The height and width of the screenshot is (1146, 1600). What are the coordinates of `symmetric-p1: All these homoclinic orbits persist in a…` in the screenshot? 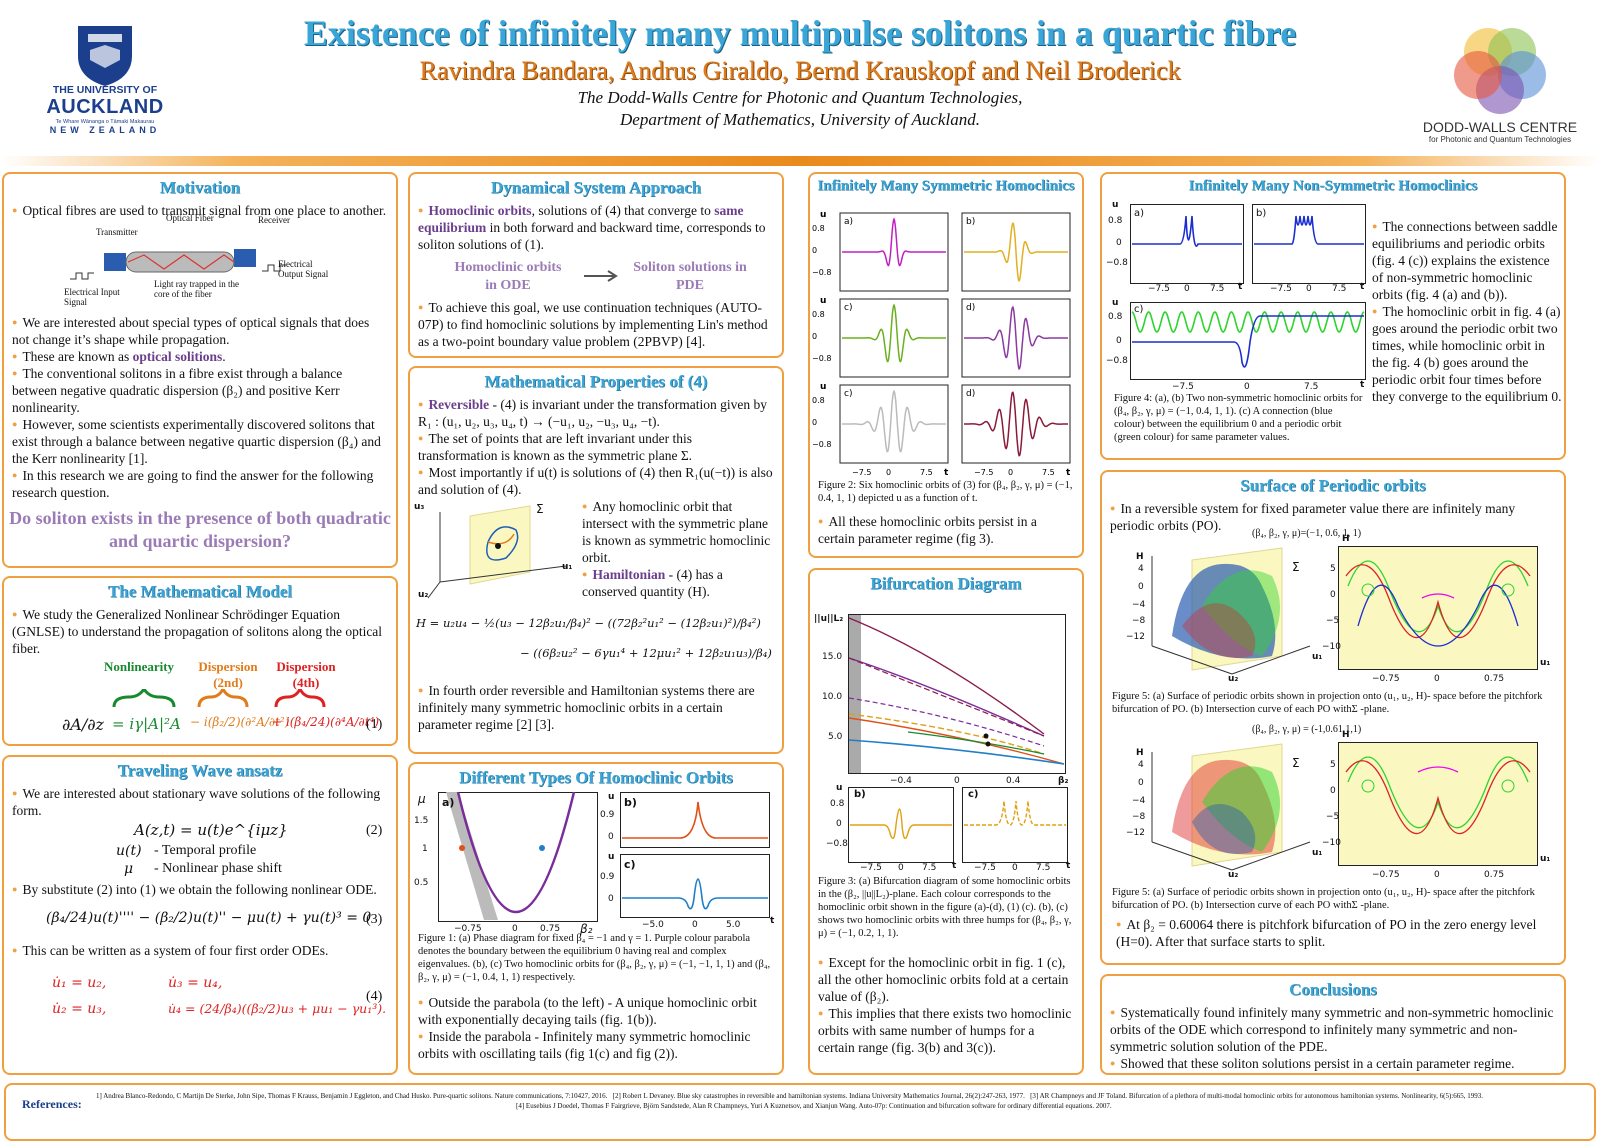 It's located at (946, 530).